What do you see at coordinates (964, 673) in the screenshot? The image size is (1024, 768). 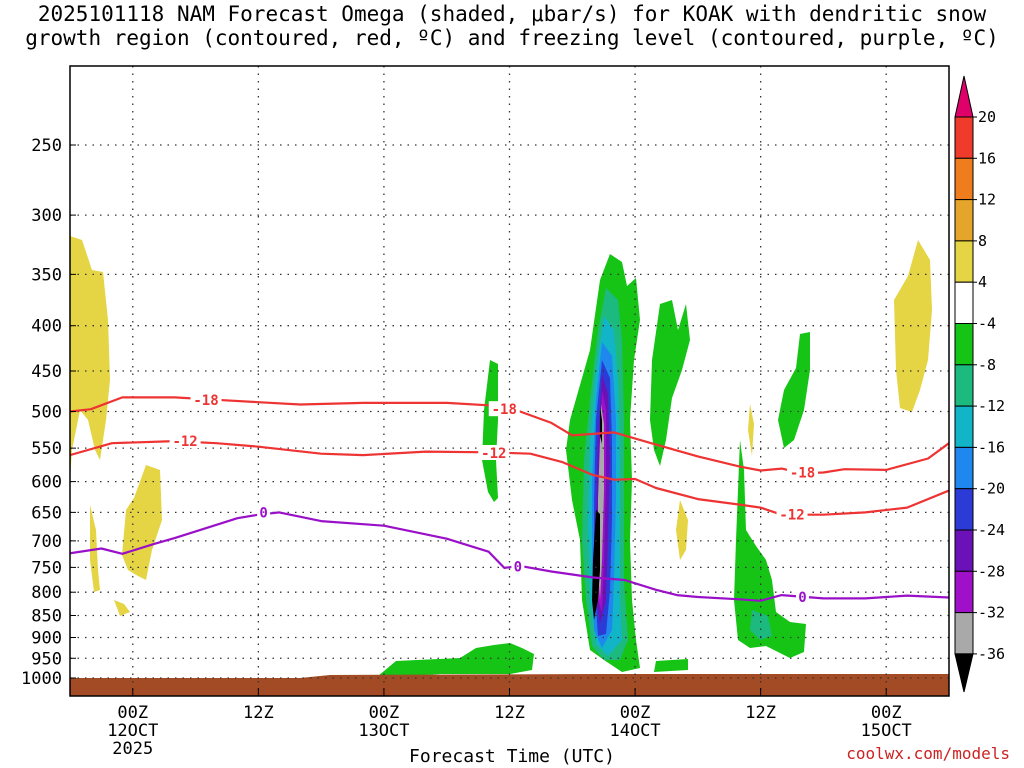 I see `colorbar-bottom-triangle` at bounding box center [964, 673].